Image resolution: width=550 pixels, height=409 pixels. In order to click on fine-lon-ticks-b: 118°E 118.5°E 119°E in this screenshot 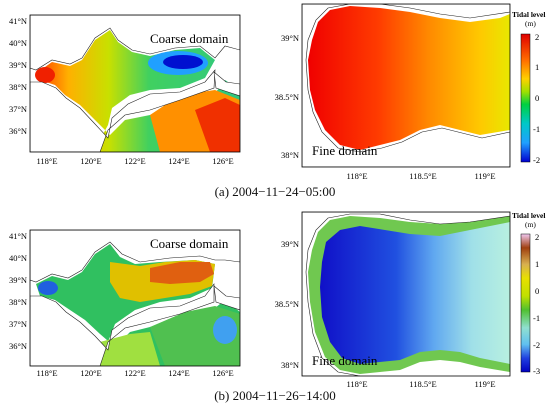, I will do `click(420, 384)`.